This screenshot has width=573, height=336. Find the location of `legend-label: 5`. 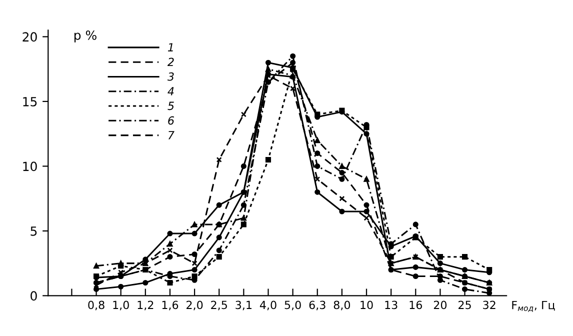

legend-label: 5 is located at coordinates (171, 106).